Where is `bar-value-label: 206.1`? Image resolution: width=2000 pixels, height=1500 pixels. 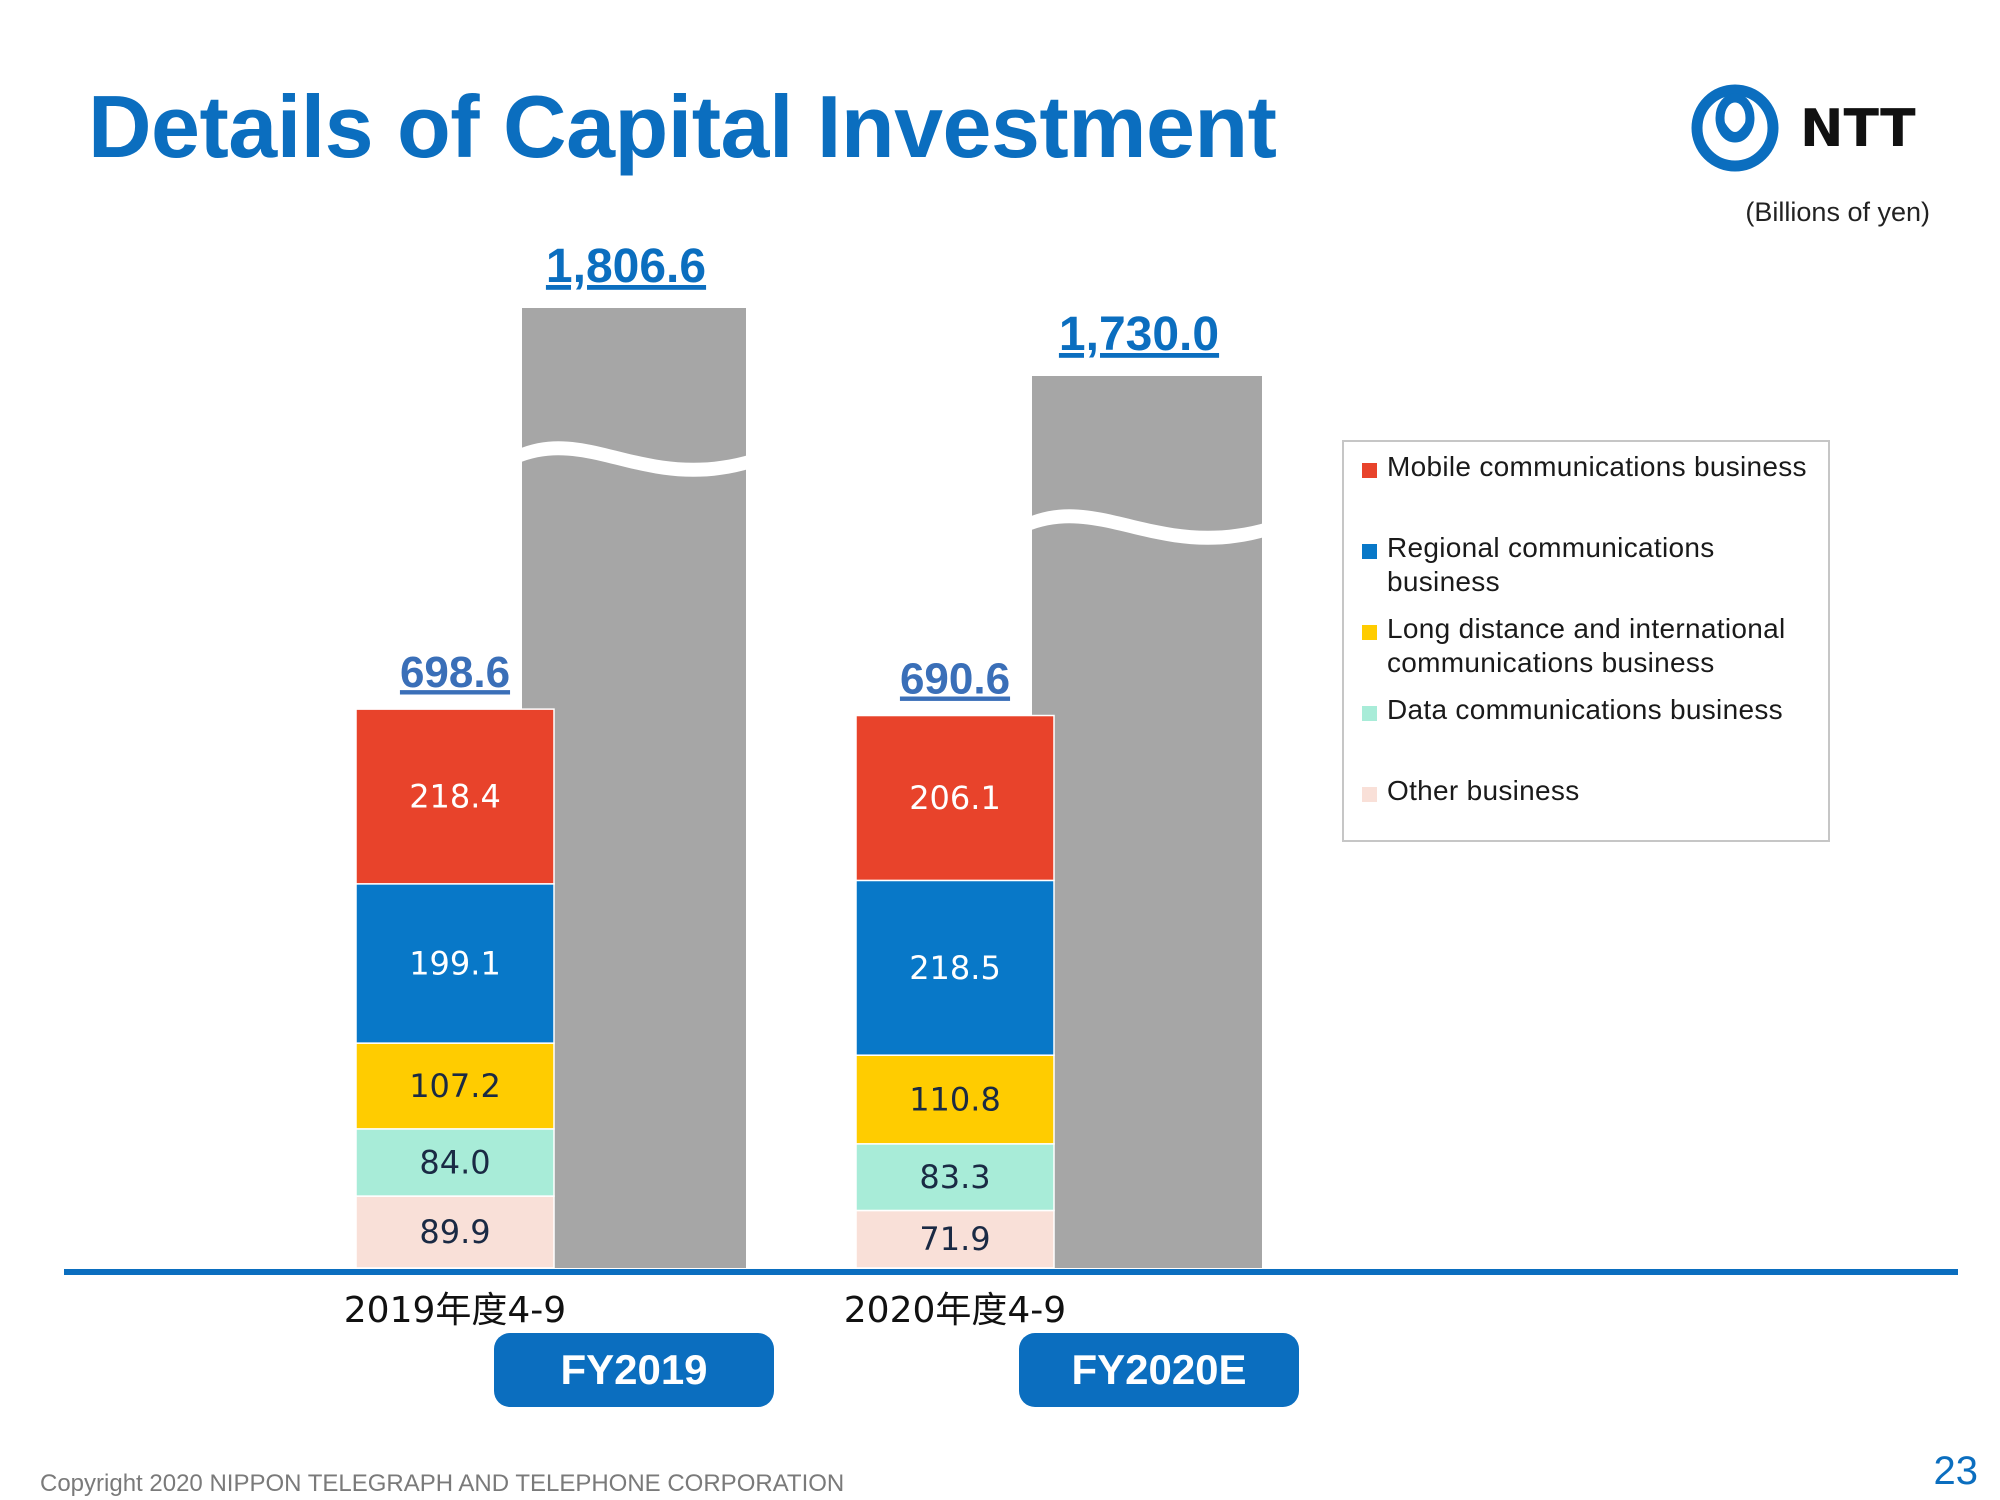 bar-value-label: 206.1 is located at coordinates (955, 798).